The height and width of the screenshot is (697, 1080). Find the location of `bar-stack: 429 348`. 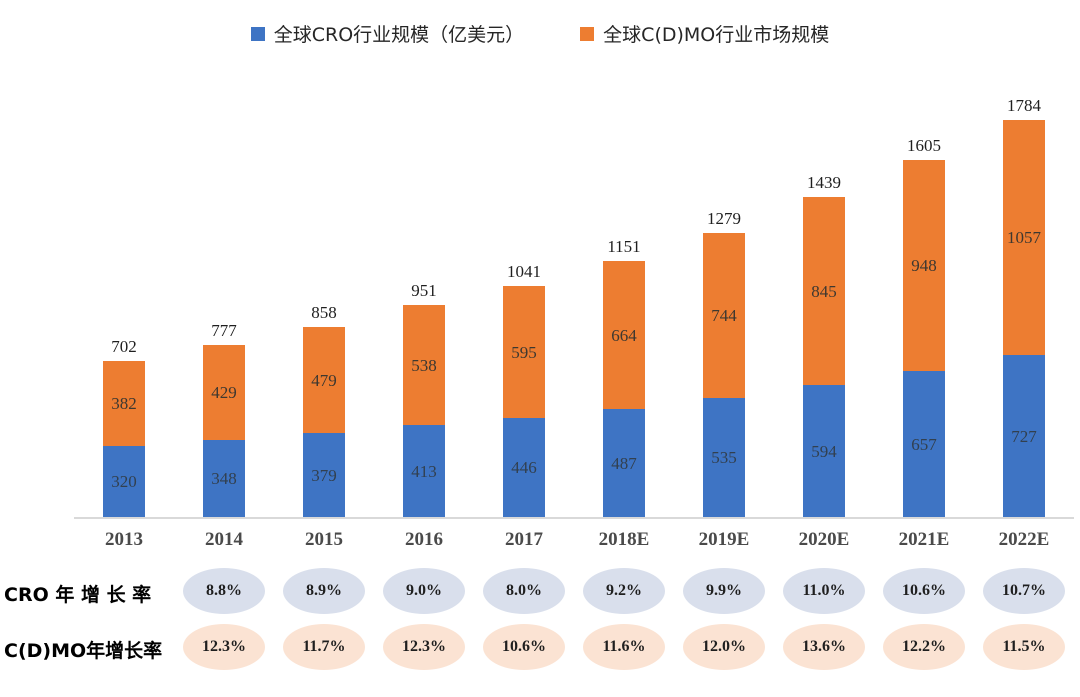

bar-stack: 429 348 is located at coordinates (224, 431).